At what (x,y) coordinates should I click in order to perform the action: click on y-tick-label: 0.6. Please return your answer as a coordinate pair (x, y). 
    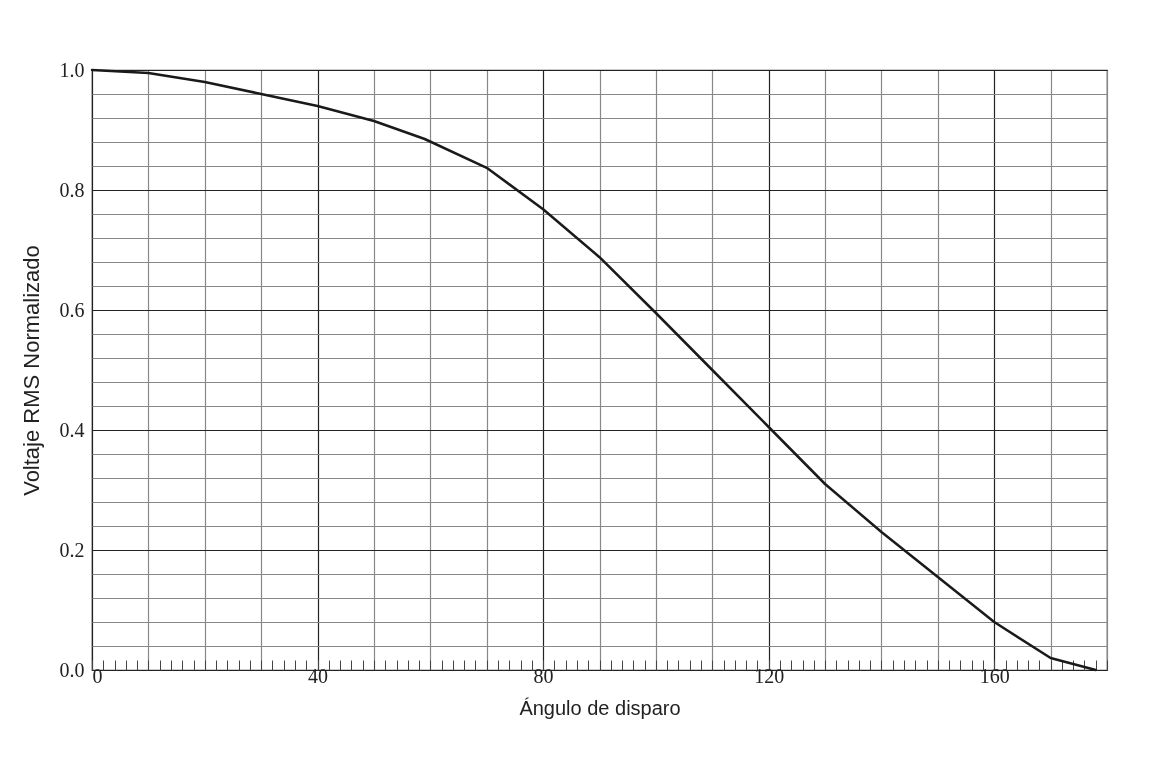
    Looking at the image, I should click on (72, 309).